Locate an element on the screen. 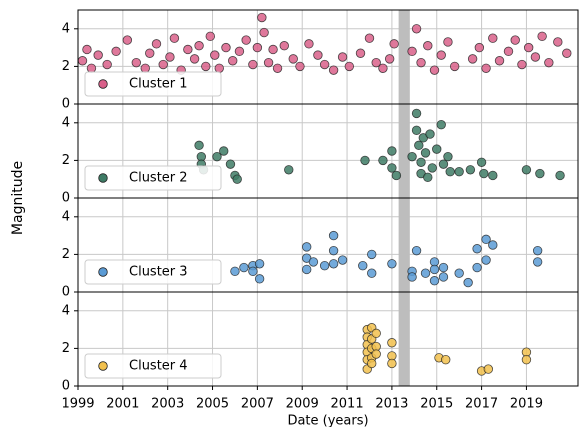 The image size is (580, 427). legend-label: Cluster 1 is located at coordinates (158, 84).